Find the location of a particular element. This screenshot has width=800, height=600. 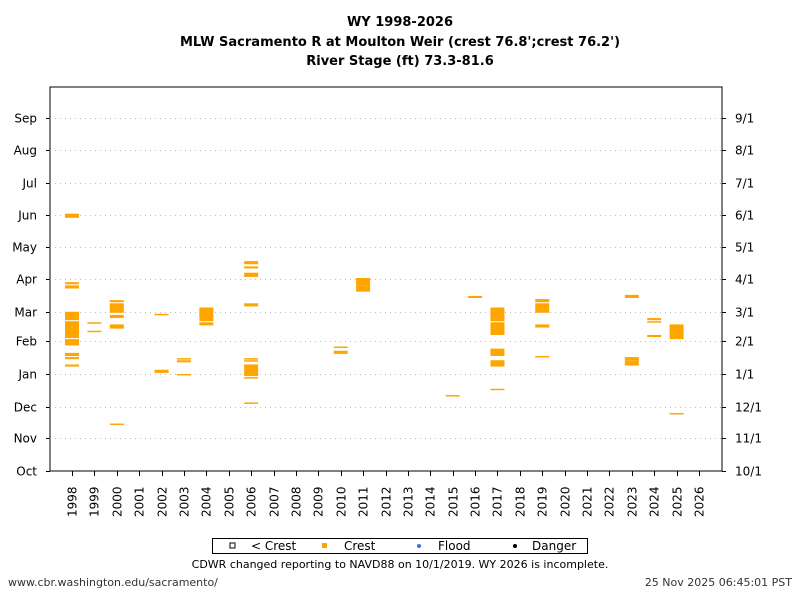

x-tick-label: 2002 is located at coordinates (163, 501).